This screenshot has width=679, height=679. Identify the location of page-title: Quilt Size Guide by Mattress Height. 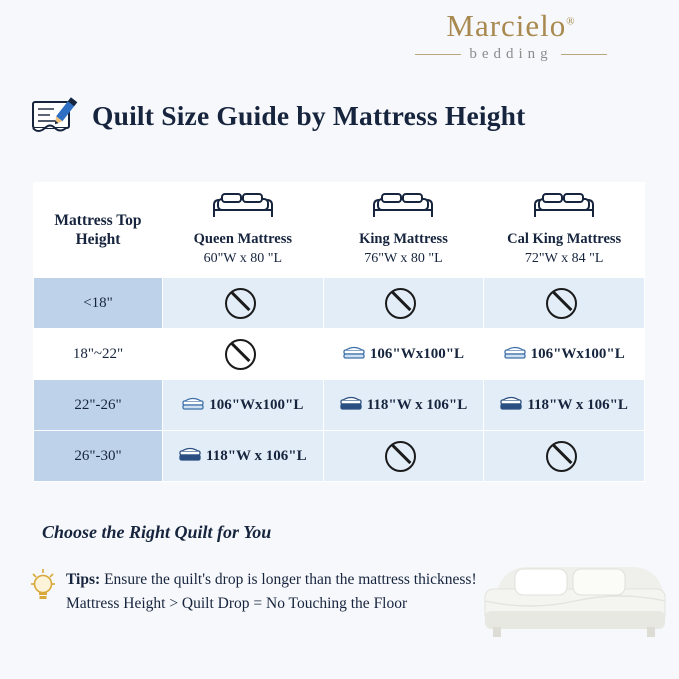
(309, 115).